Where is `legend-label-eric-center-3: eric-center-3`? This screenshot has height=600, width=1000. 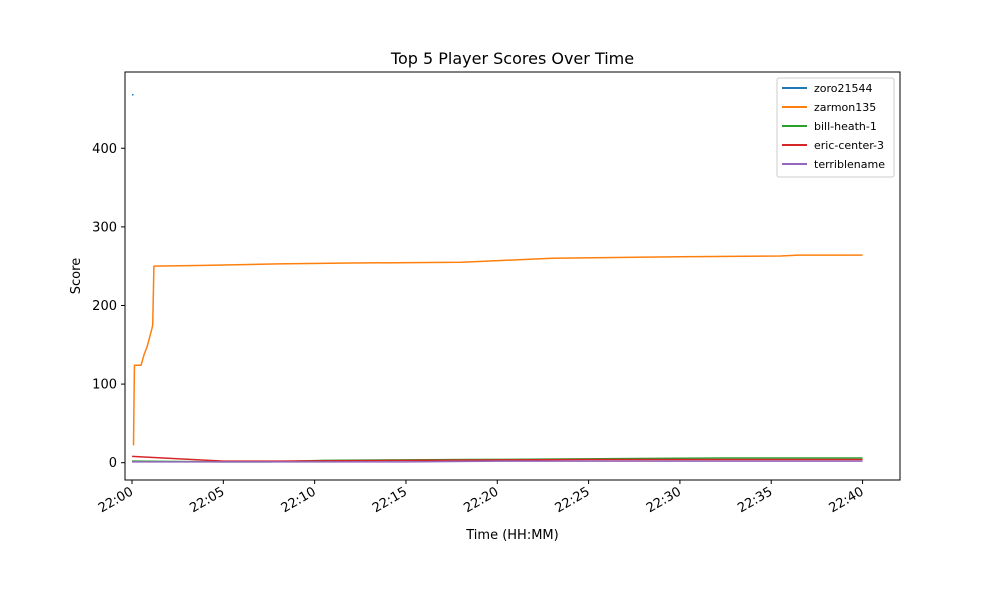 legend-label-eric-center-3: eric-center-3 is located at coordinates (849, 145).